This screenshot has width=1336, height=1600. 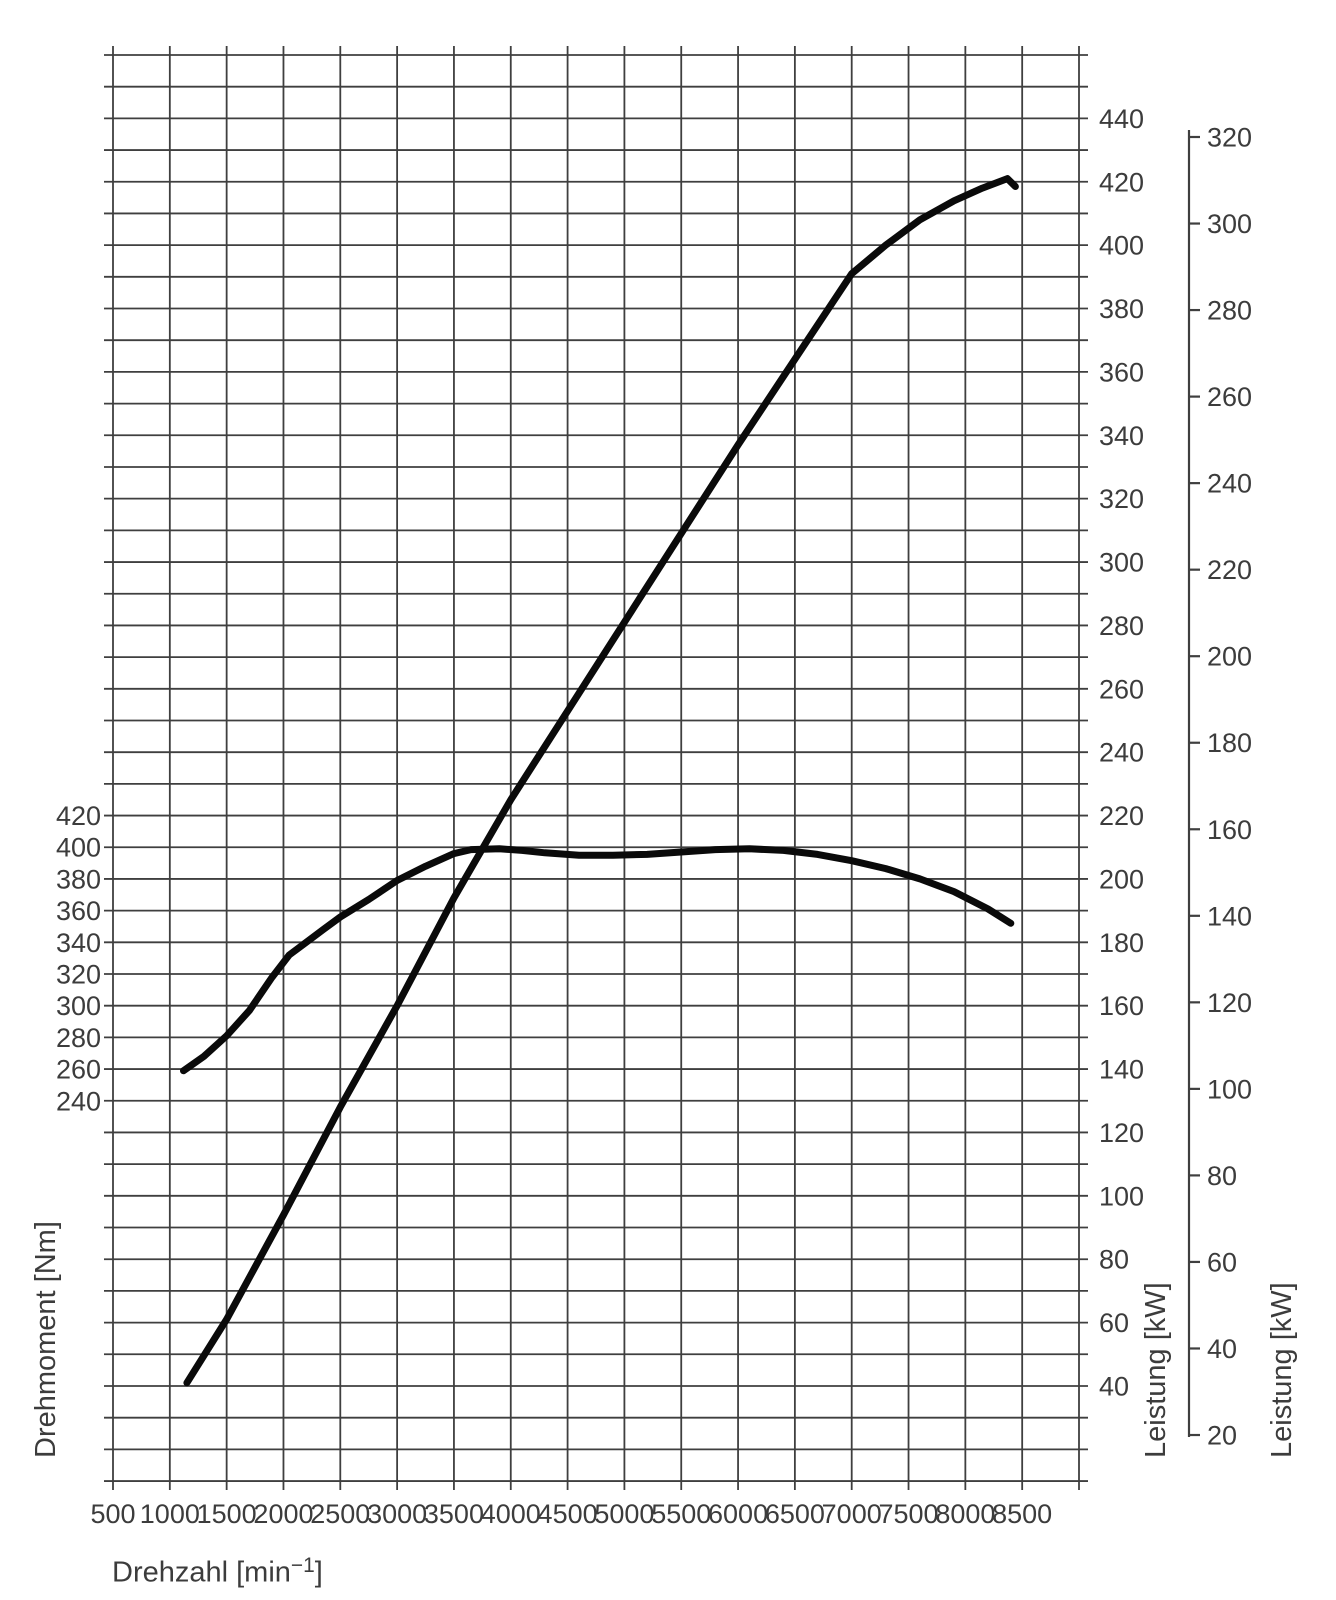 What do you see at coordinates (1121, 879) in the screenshot?
I see `power-inner-tick-label: 200` at bounding box center [1121, 879].